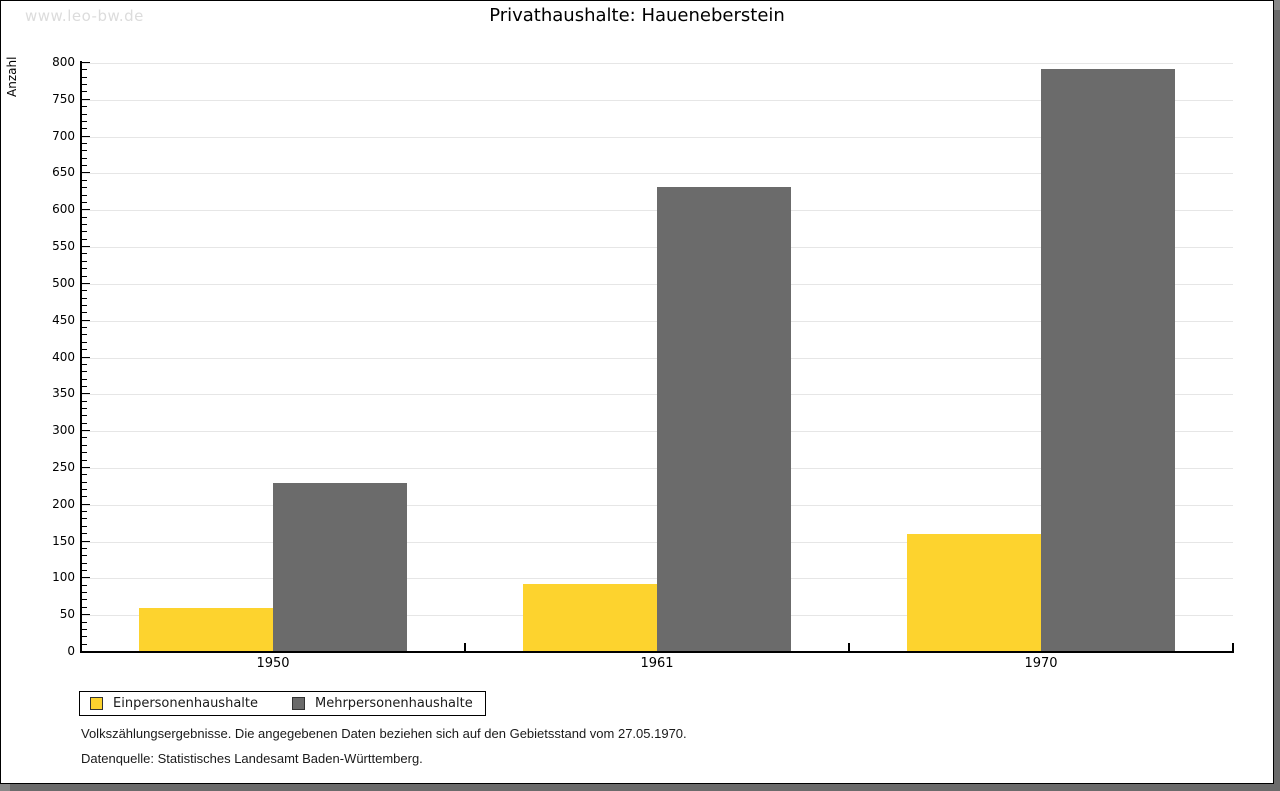 The width and height of the screenshot is (1280, 791). Describe the element at coordinates (63, 246) in the screenshot. I see `y-tick-label: 550` at that location.